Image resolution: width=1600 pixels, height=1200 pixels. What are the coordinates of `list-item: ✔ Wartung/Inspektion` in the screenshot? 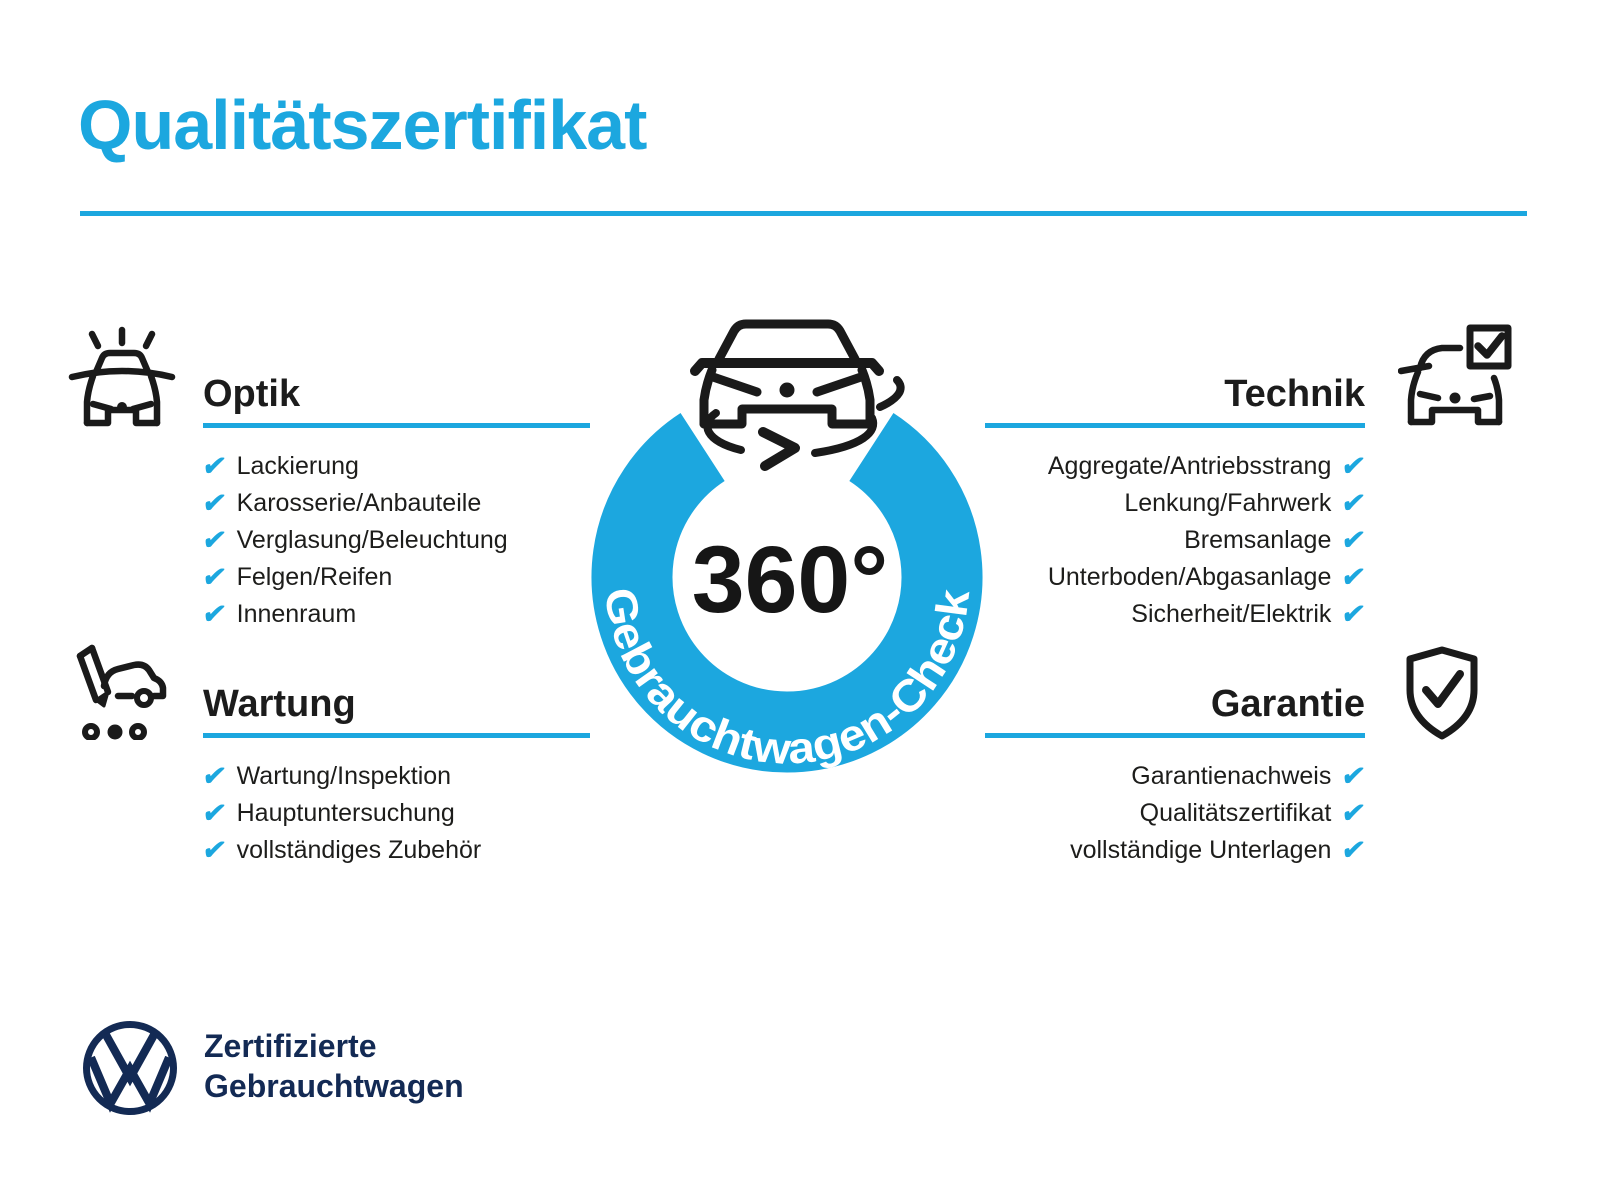 It's located at (326, 776).